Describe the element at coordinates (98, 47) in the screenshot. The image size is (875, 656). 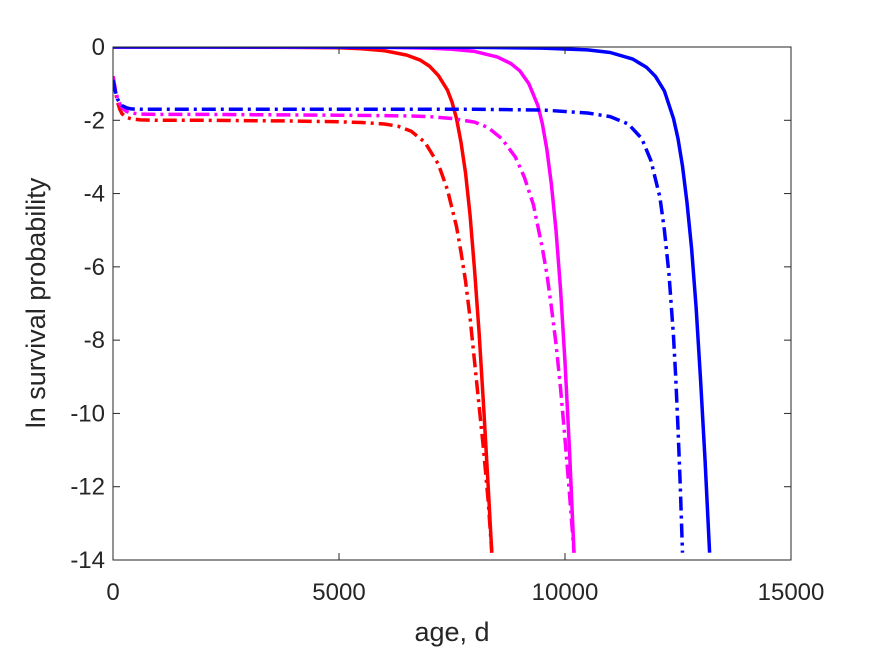
I see `y-tick-label: 0` at that location.